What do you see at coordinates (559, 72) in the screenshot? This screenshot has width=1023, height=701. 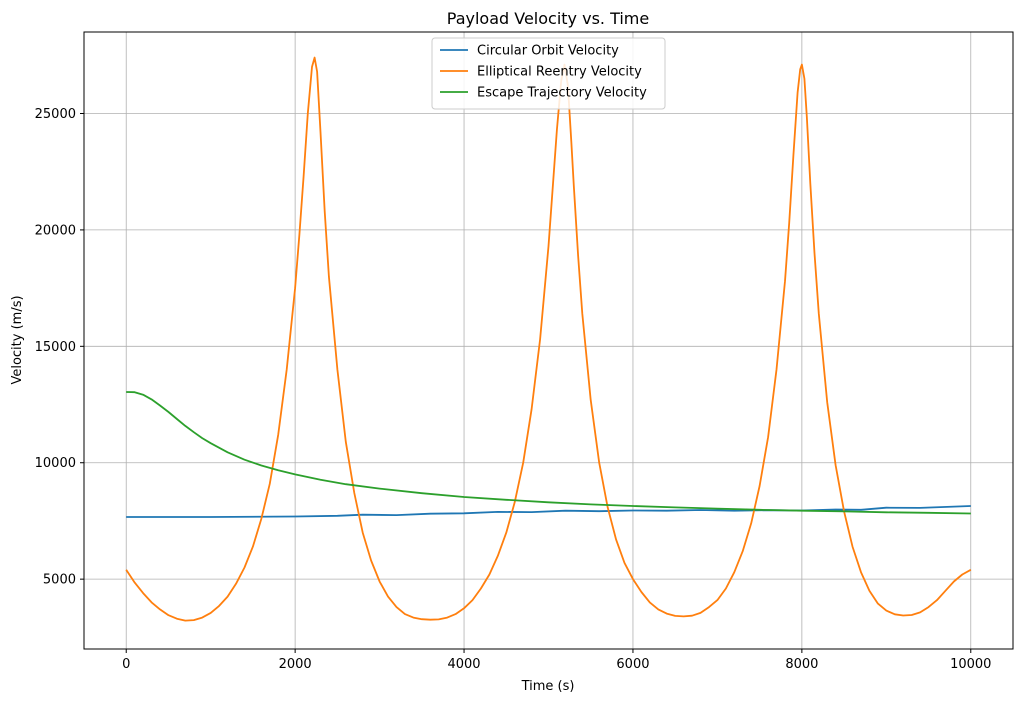 I see `legend-entry: Elliptical Reentry Velocity` at bounding box center [559, 72].